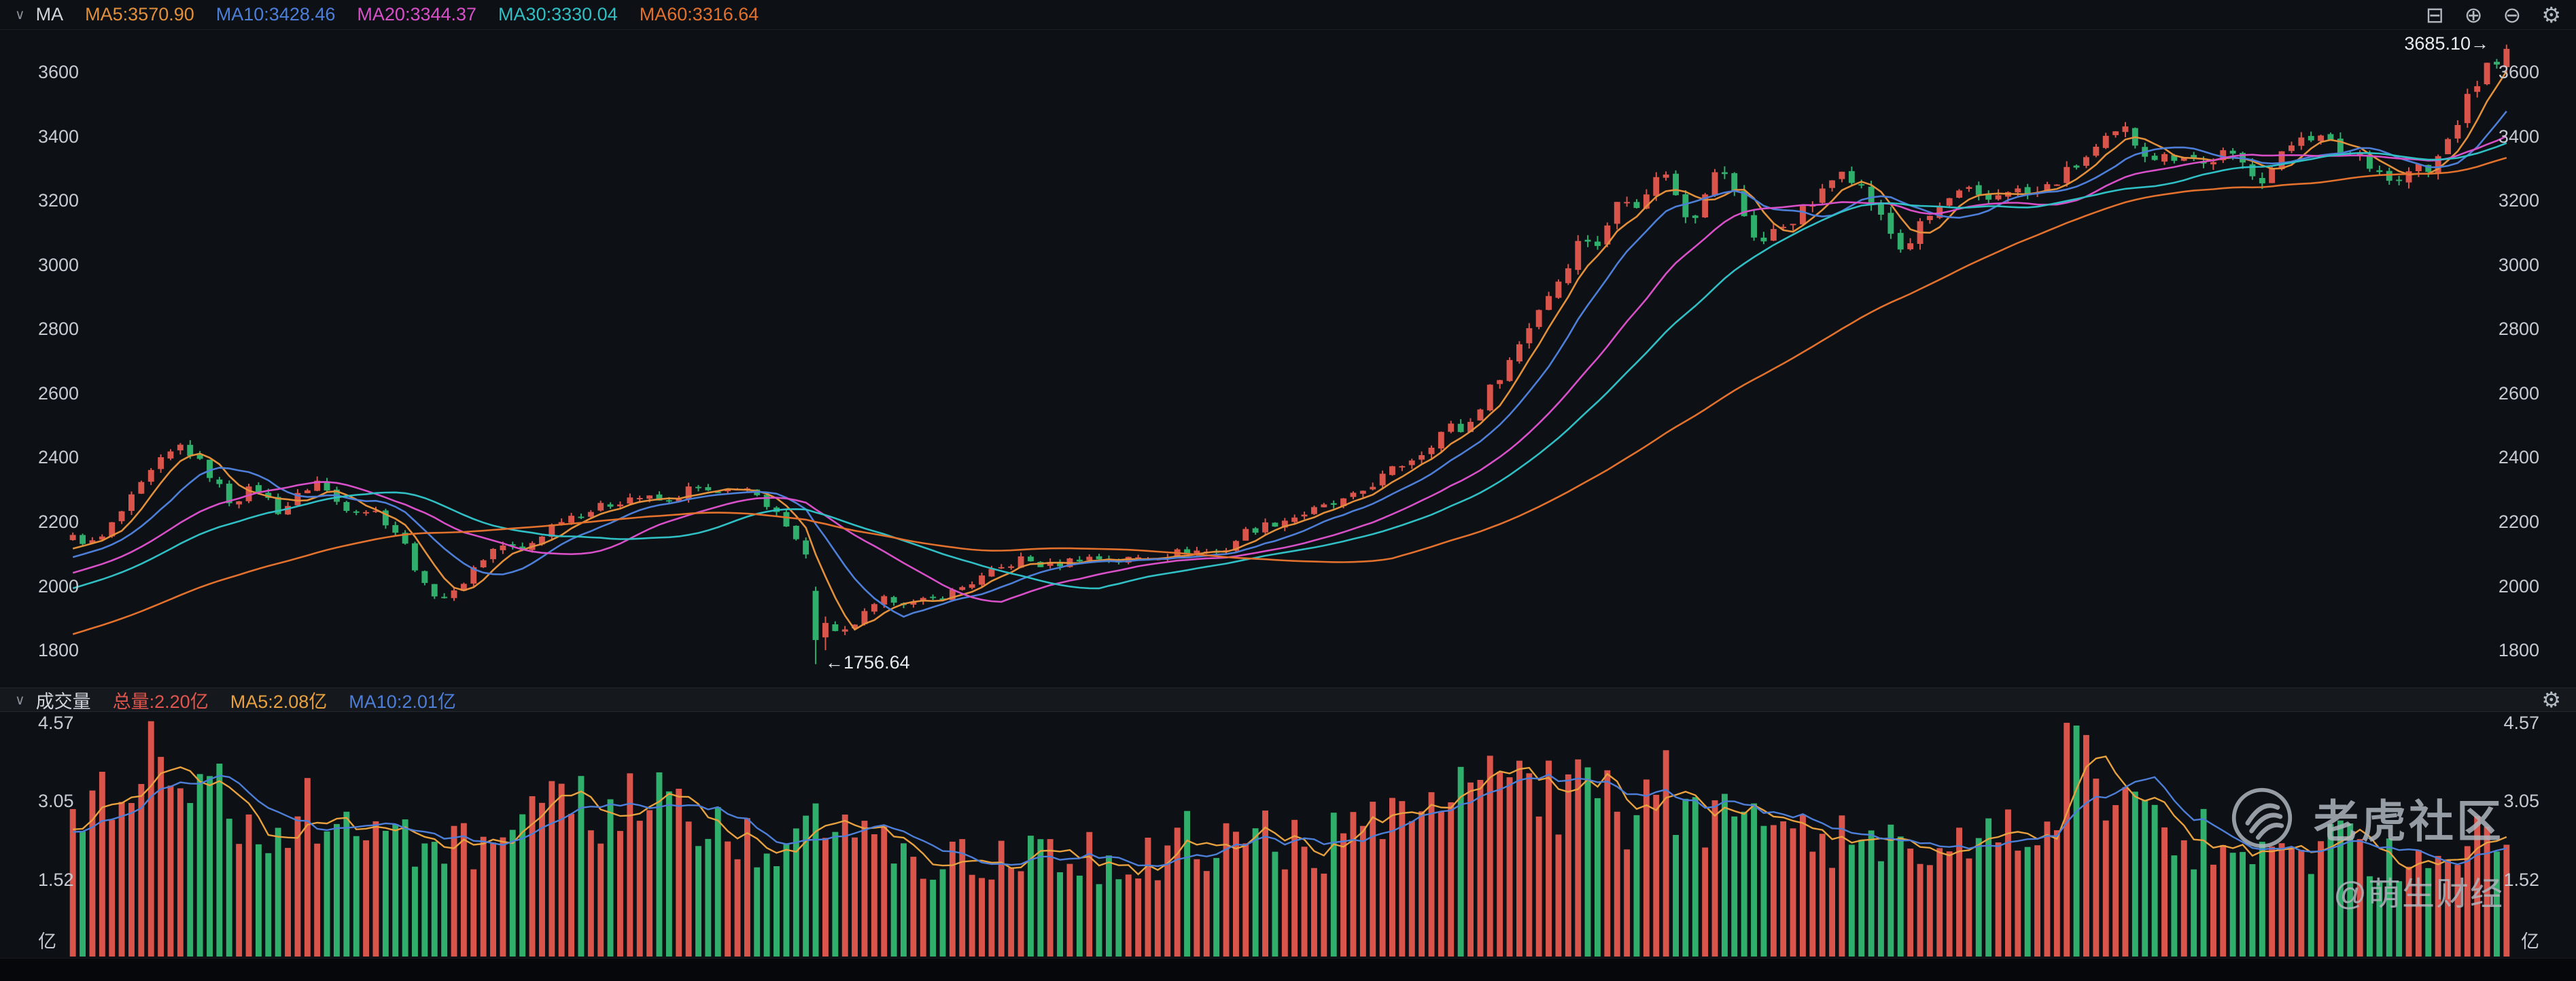  Describe the element at coordinates (275, 14) in the screenshot. I see `ma10-legend-value: MA10:3428.46` at that location.